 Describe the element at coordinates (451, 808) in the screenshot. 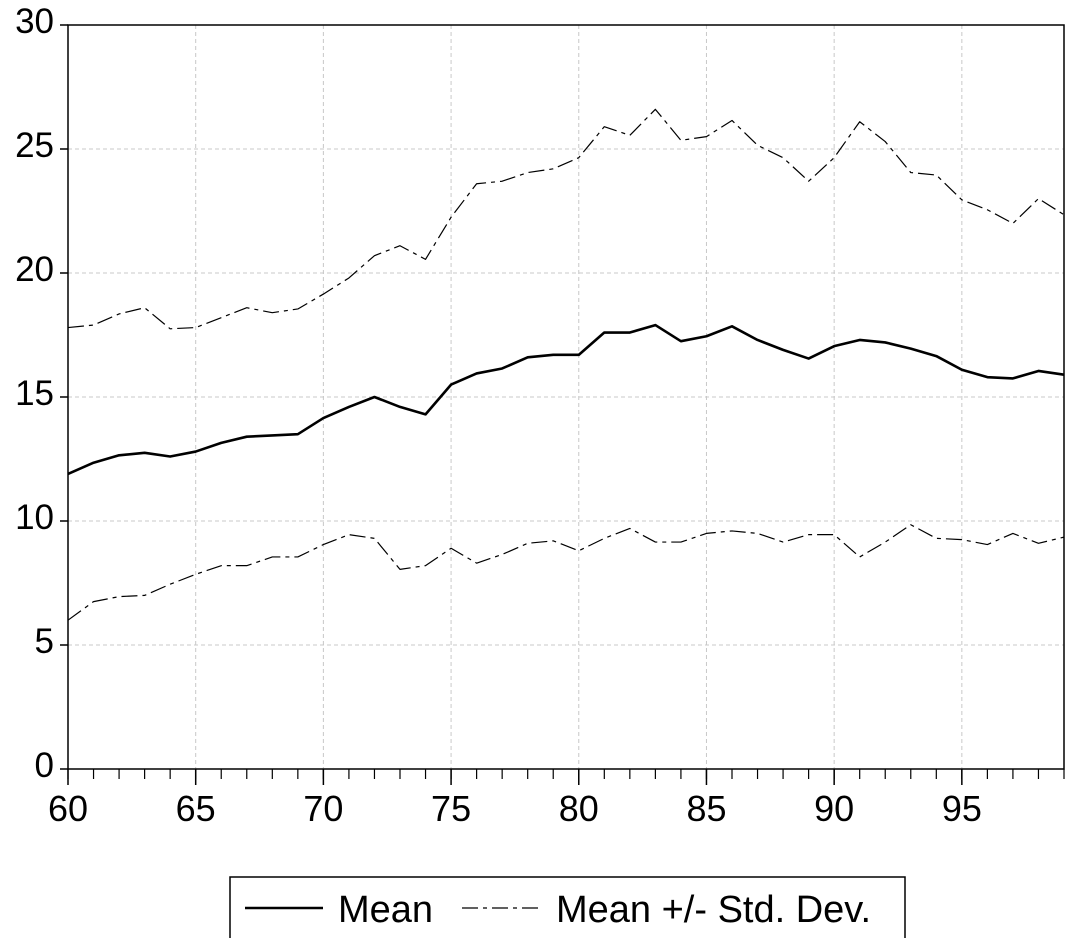

I see `x-tick-label: 75` at that location.